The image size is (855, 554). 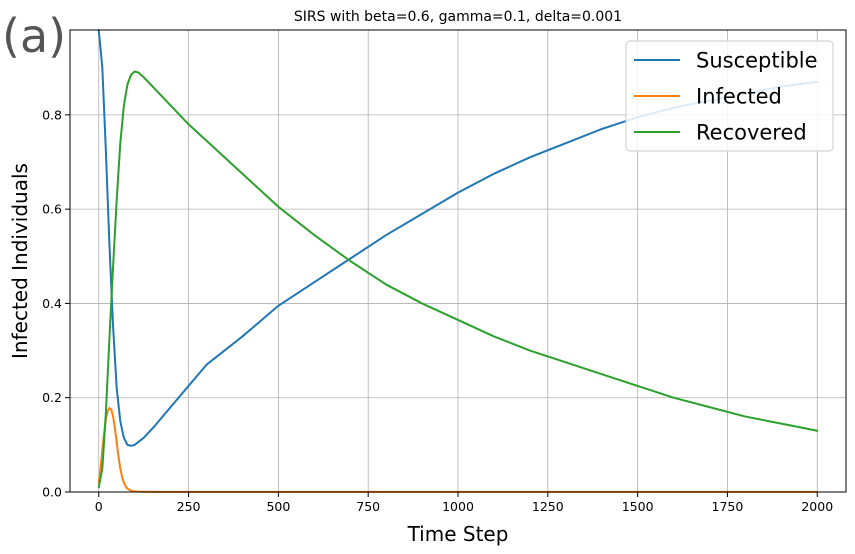 I want to click on y-tick-label: 0.8, so click(x=52, y=114).